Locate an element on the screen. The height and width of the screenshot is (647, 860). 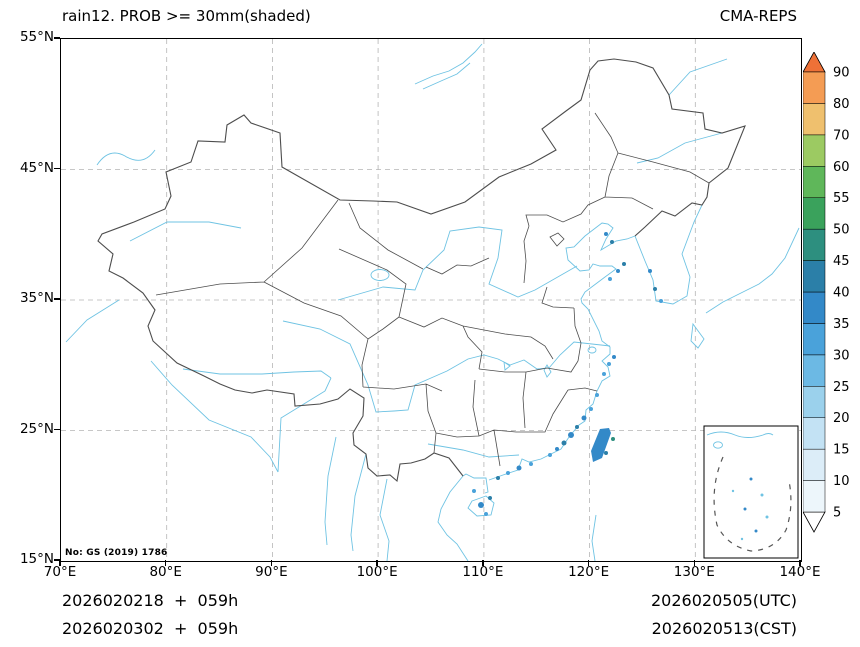
x-tick-label: 70°E is located at coordinates (60, 572).